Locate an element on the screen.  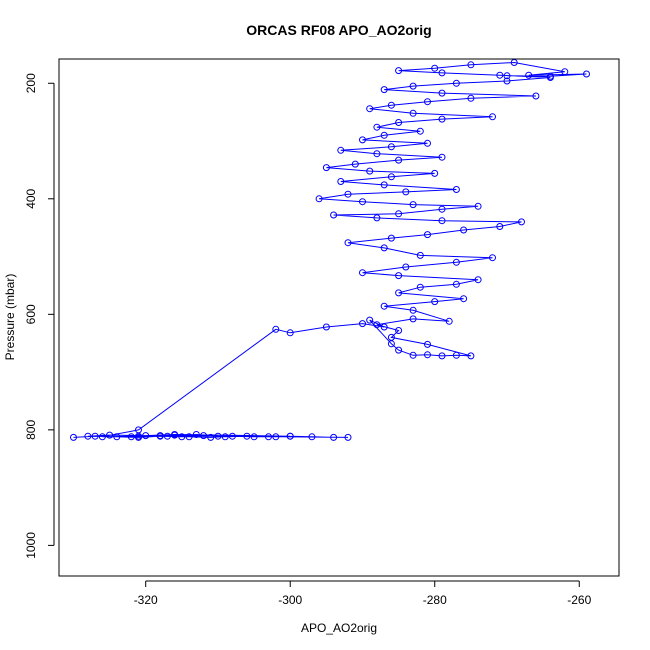
y-tick-label: 400 is located at coordinates (31, 198).